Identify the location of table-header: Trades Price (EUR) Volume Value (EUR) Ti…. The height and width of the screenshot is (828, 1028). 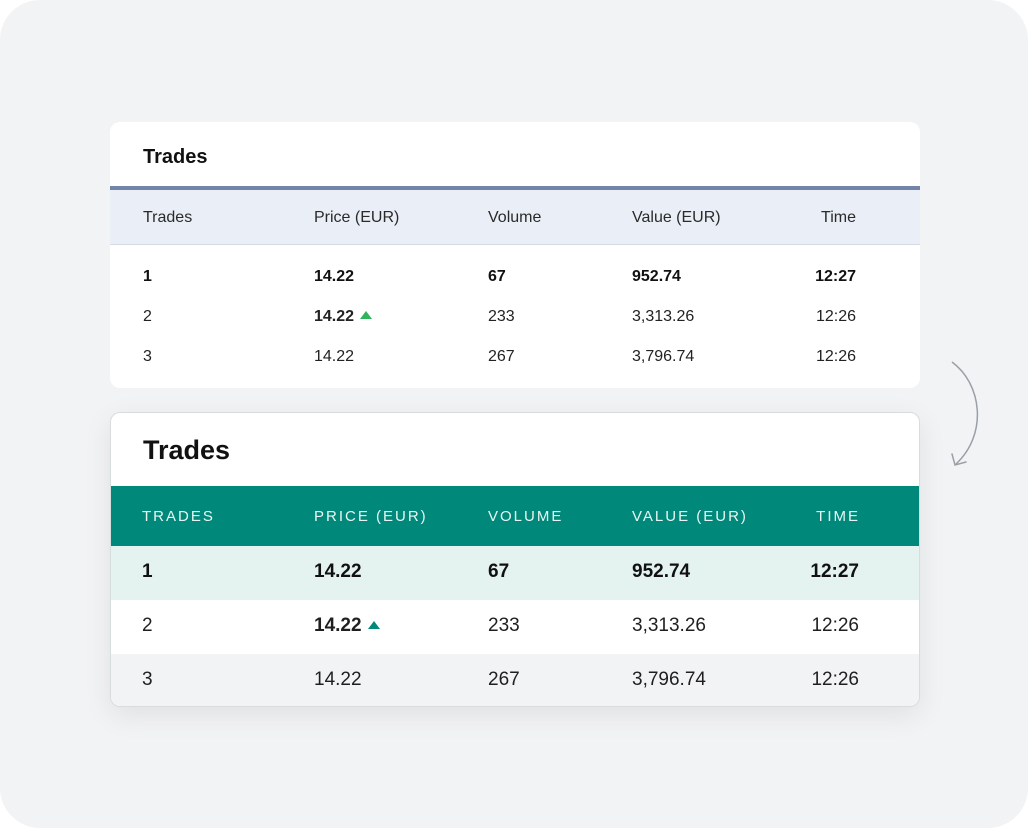
(515, 215).